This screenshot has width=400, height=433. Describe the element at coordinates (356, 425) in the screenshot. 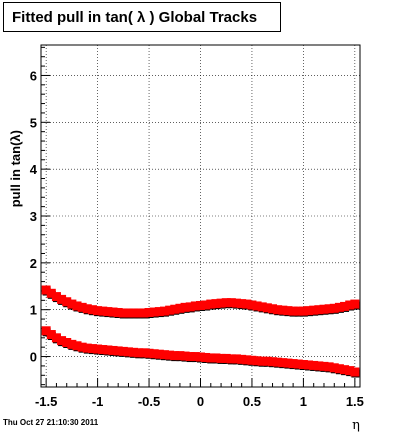

I see `x-axis-label: η` at that location.